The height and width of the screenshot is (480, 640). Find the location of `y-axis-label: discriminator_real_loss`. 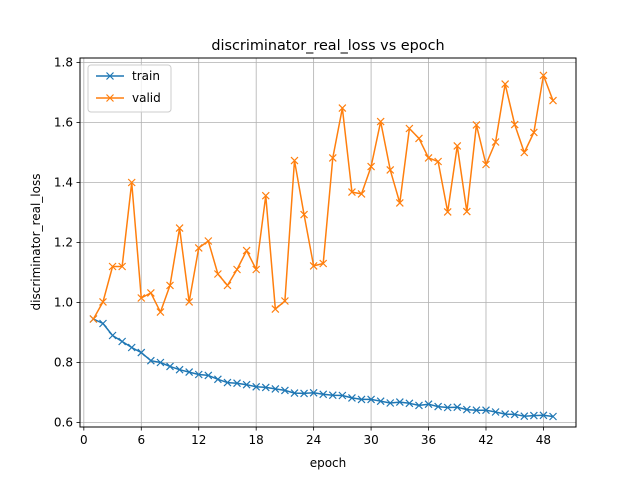

y-axis-label: discriminator_real_loss is located at coordinates (36, 242).